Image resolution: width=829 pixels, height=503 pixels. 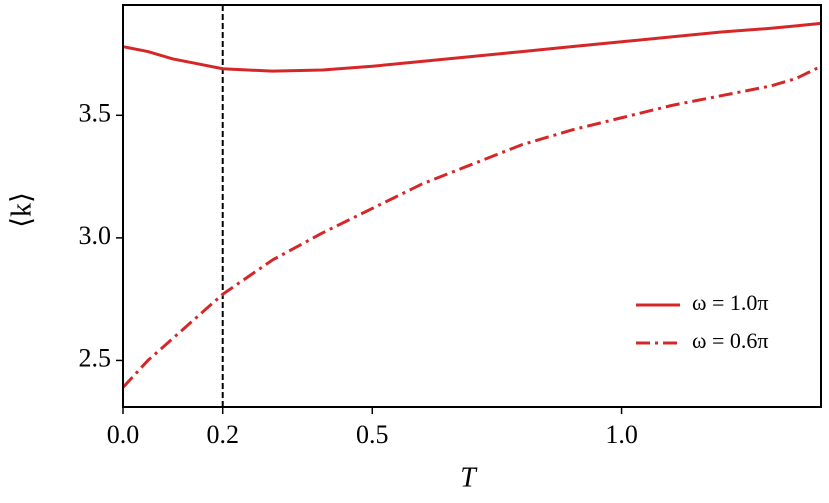 What do you see at coordinates (372, 434) in the screenshot?
I see `x-tick-label: 0.5` at bounding box center [372, 434].